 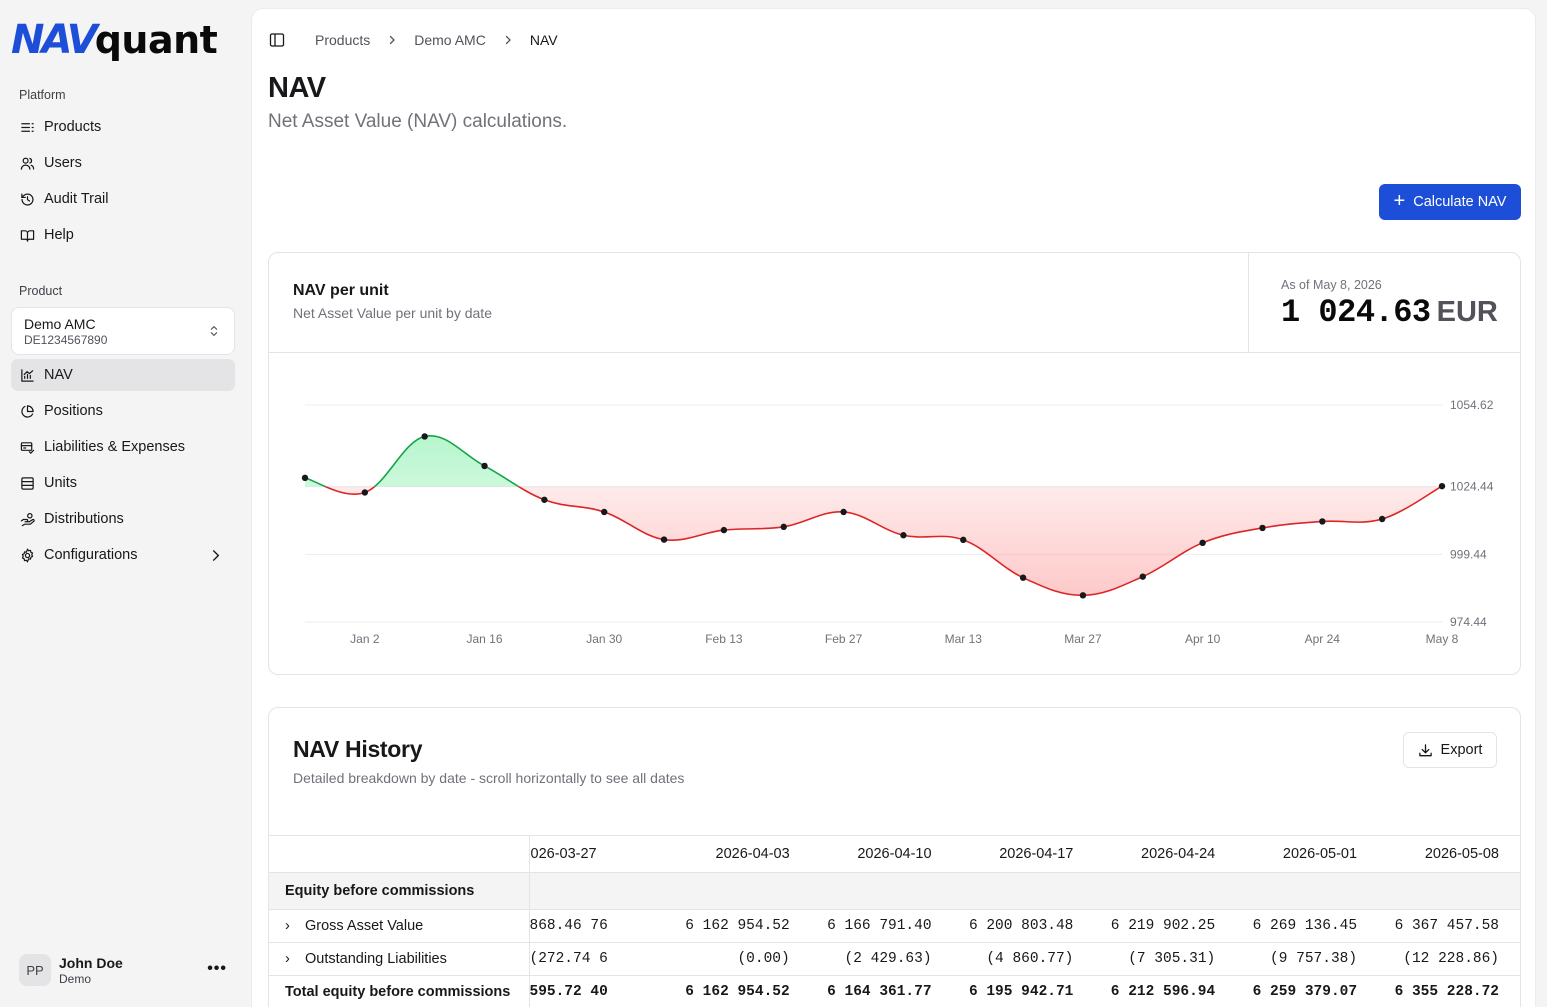 I want to click on date-column-header: 2026-04-03, so click(x=741, y=854).